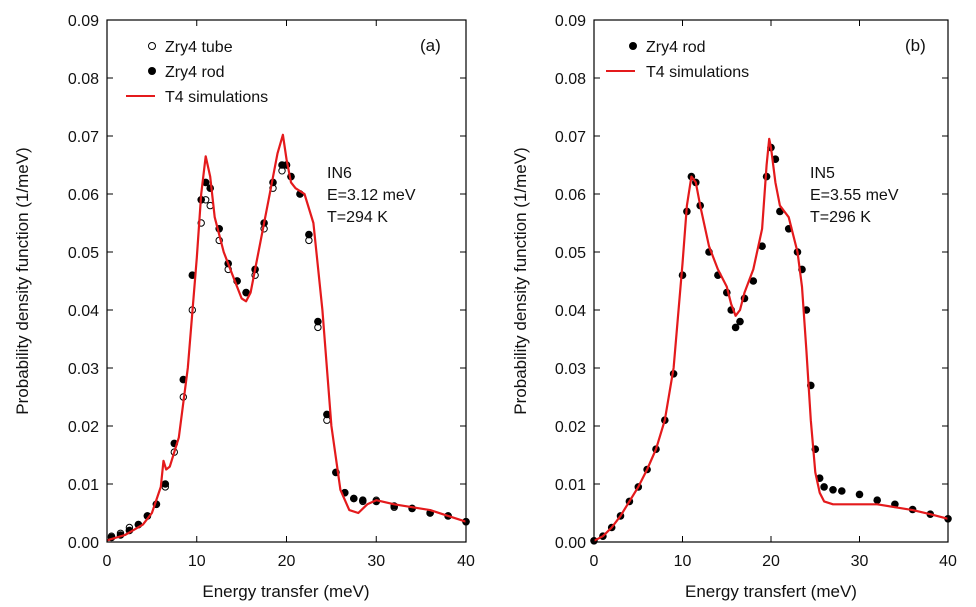 The width and height of the screenshot is (976, 607). I want to click on panel-a-annotation-temperature: T=294 K, so click(357, 217).